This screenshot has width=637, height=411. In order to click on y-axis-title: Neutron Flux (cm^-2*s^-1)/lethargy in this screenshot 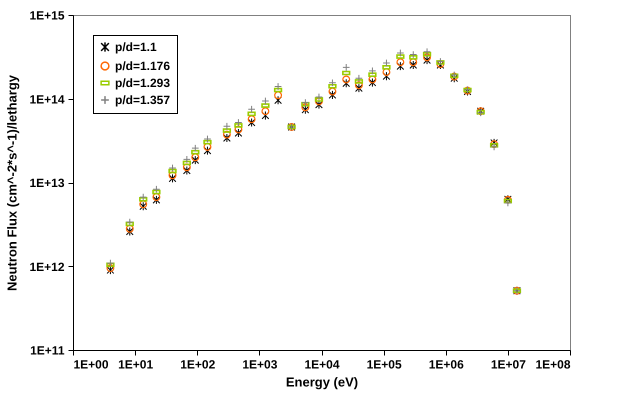, I will do `click(12, 182)`.